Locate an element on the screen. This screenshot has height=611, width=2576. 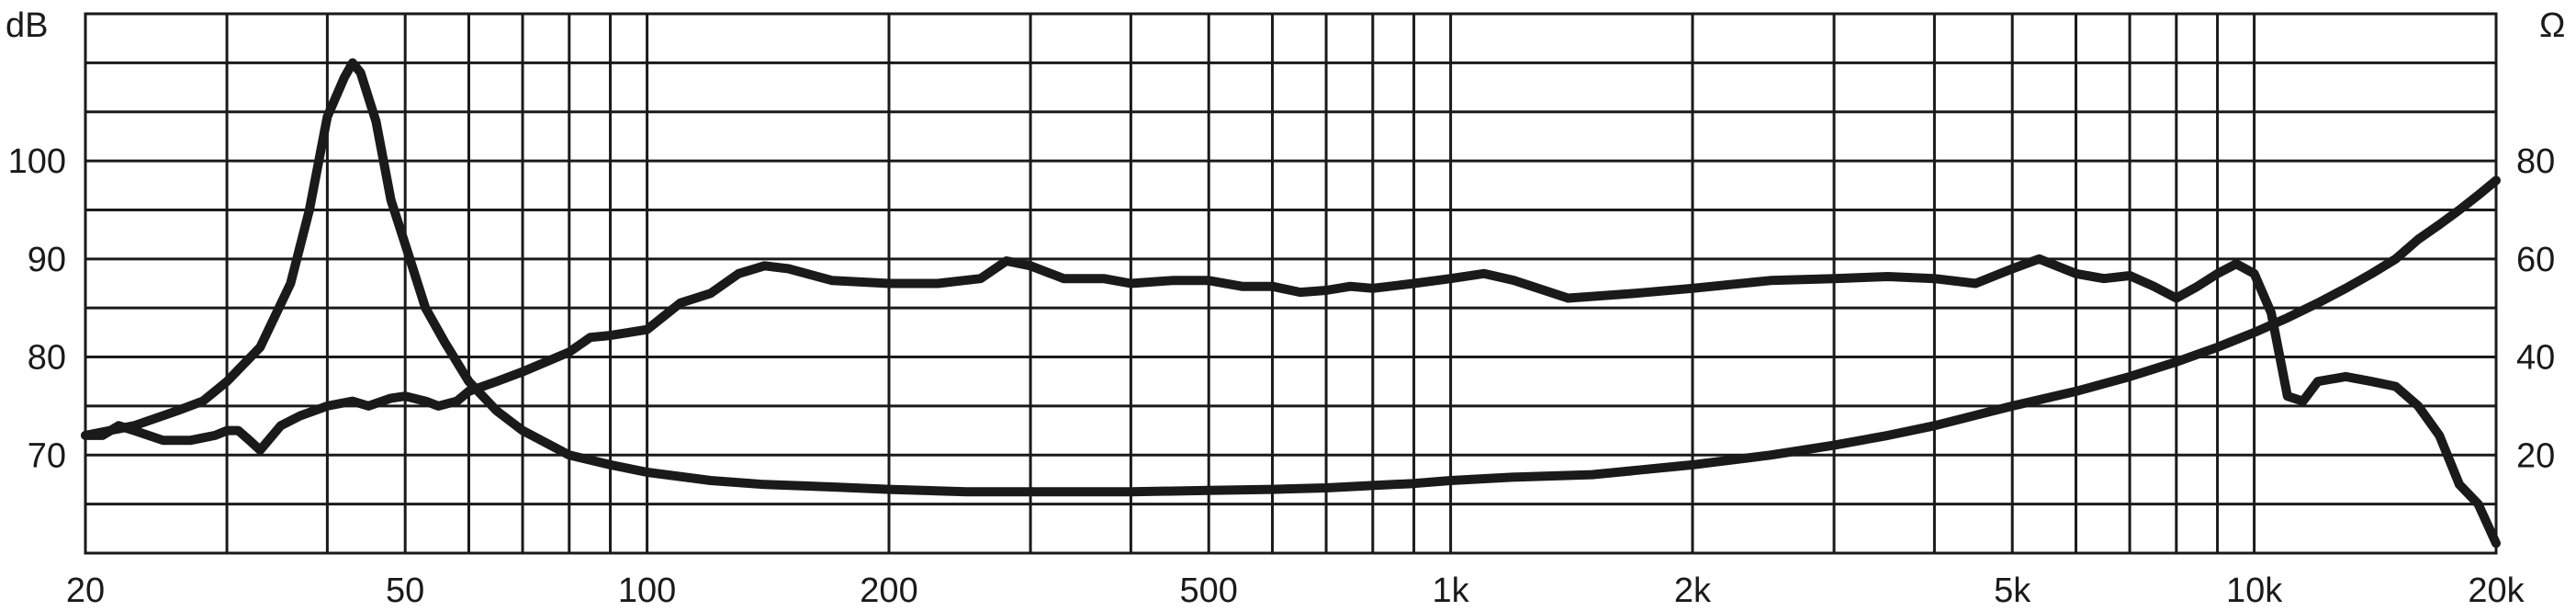
x-tick-label-20k: 20k is located at coordinates (2496, 591).